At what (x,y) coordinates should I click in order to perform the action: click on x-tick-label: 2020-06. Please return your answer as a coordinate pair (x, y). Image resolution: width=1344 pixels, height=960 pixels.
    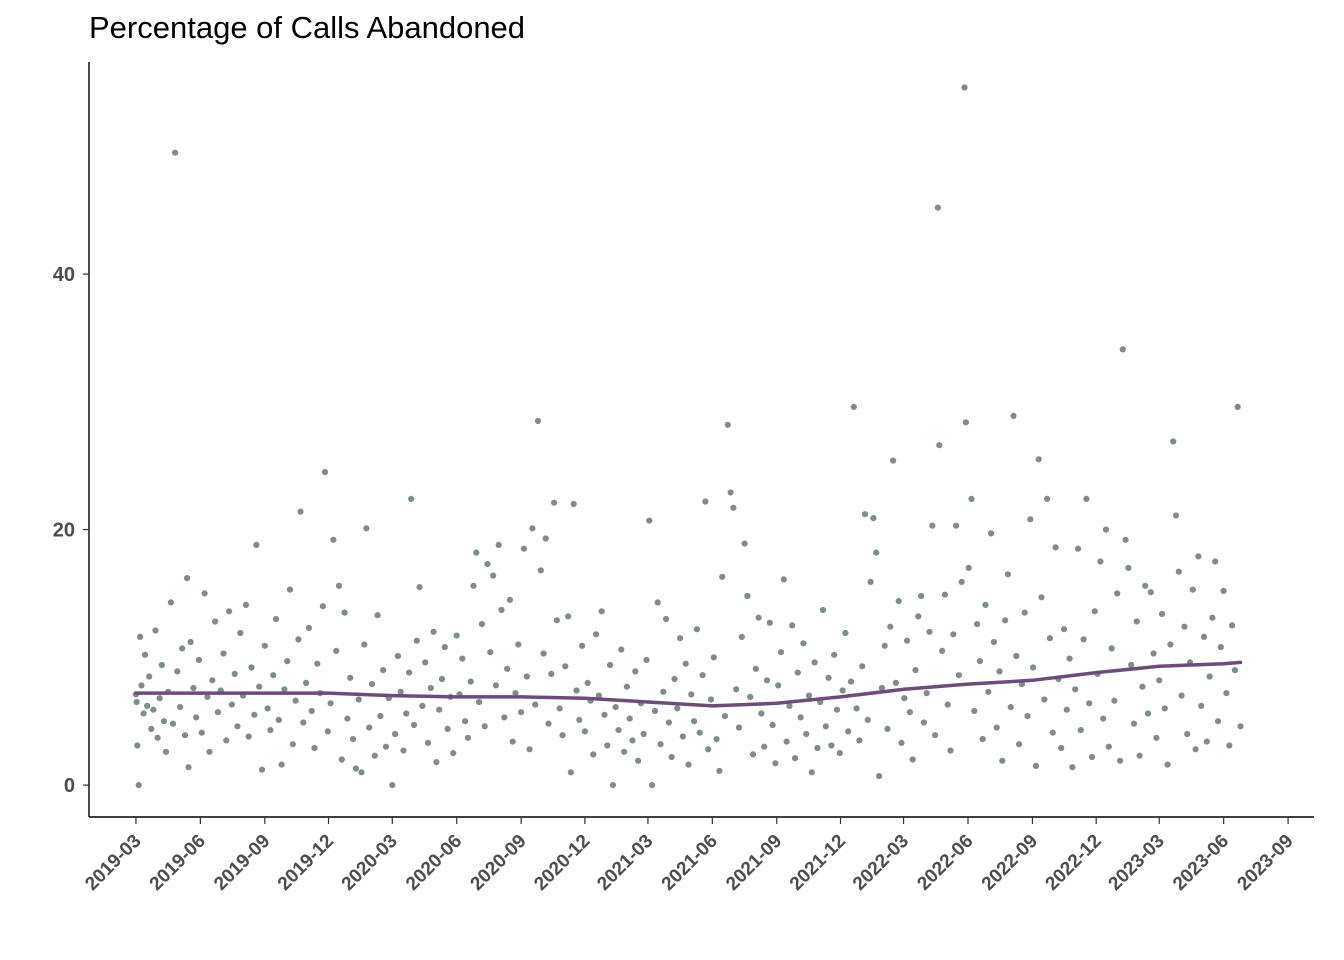
    Looking at the image, I should click on (434, 863).